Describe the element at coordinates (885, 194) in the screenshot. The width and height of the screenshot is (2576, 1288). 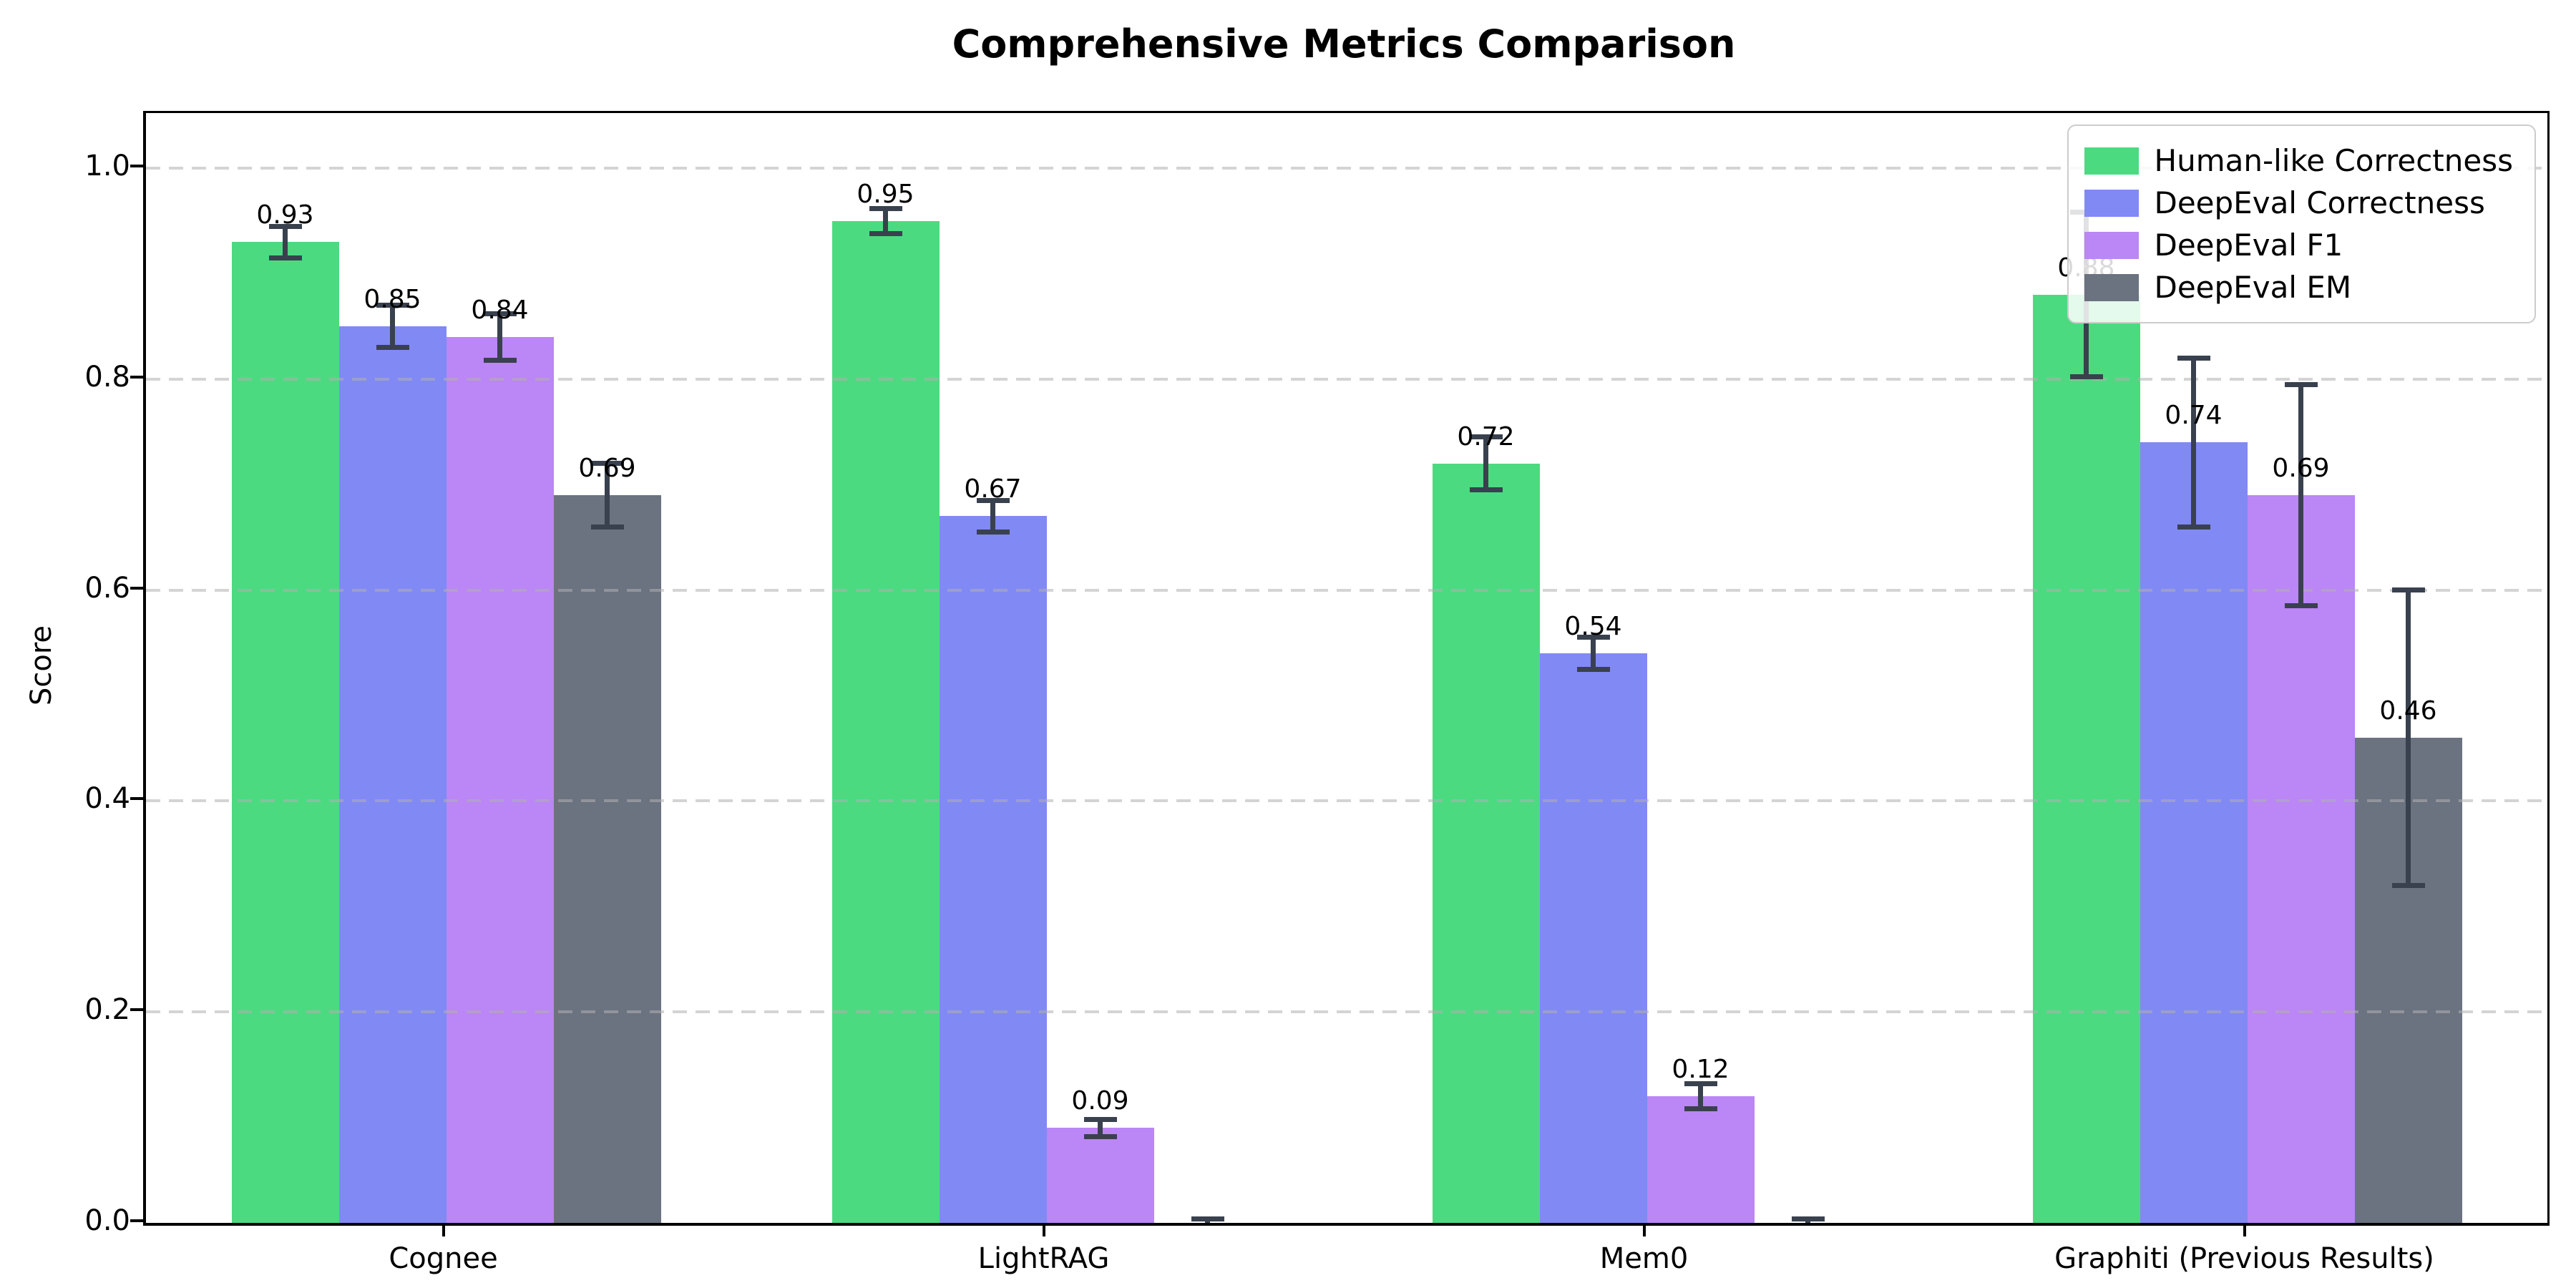
I see `bar-value-label: 0.95` at that location.